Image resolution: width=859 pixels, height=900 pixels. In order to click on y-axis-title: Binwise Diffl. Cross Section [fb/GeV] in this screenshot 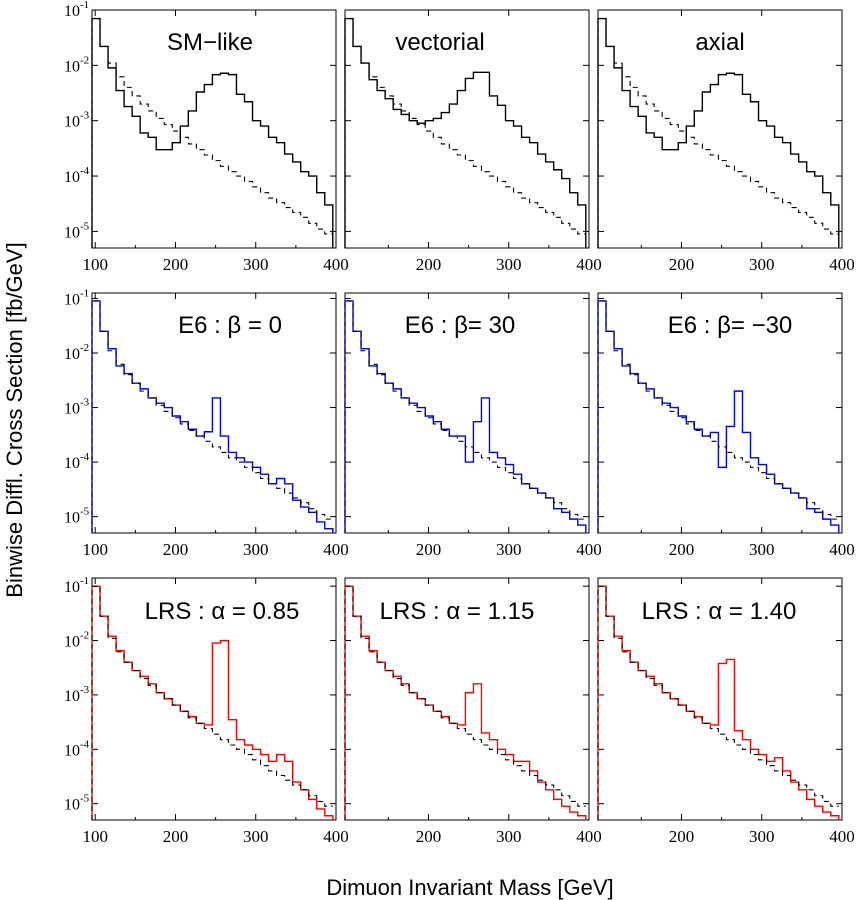, I will do `click(14, 419)`.